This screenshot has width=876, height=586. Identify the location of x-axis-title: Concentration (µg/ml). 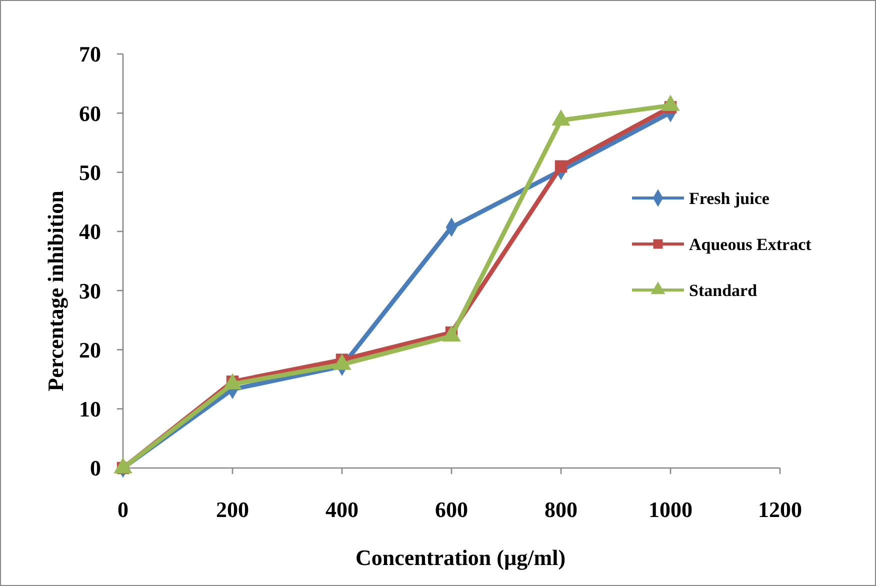
(460, 557).